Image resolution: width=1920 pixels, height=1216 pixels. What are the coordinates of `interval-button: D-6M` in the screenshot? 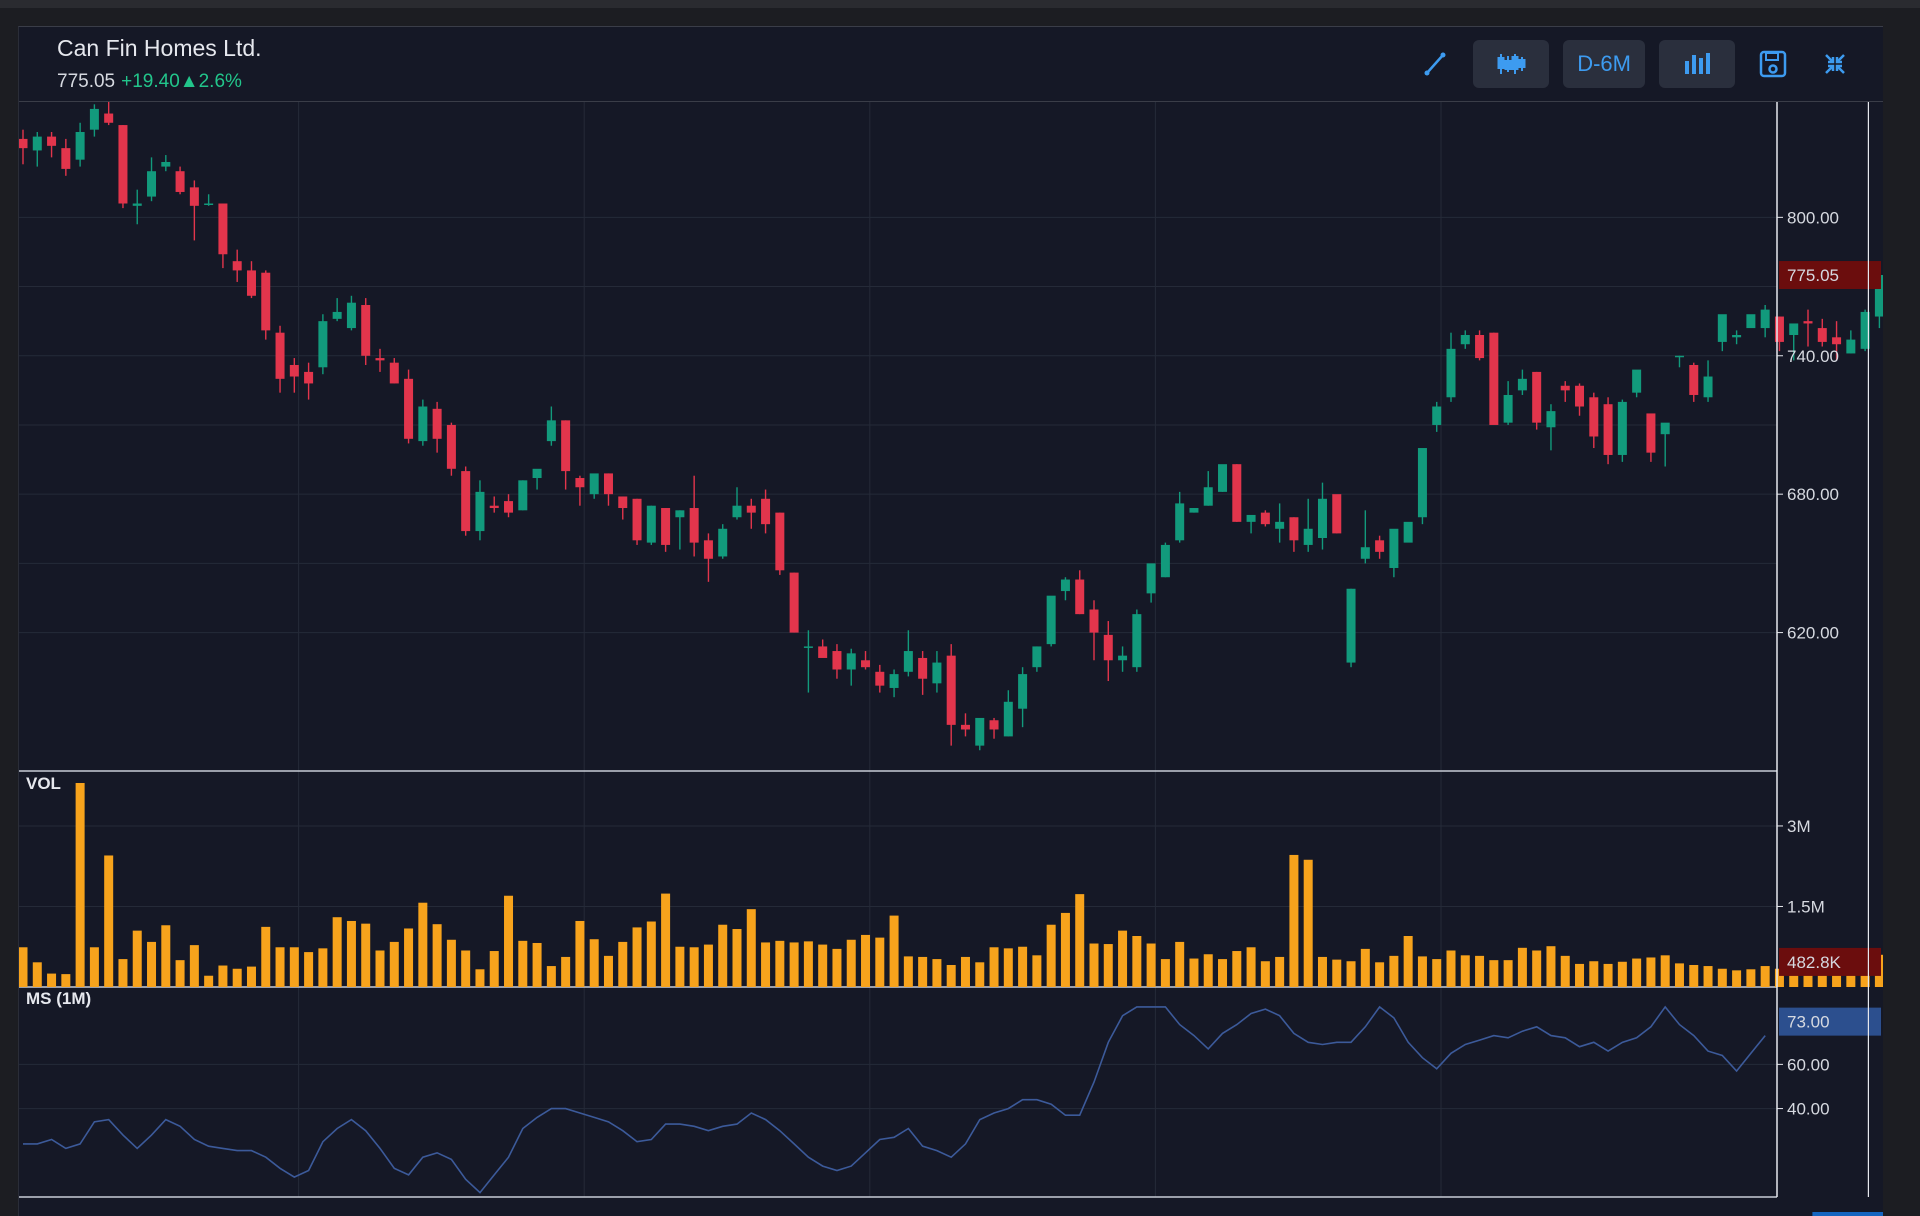 It's located at (1604, 64).